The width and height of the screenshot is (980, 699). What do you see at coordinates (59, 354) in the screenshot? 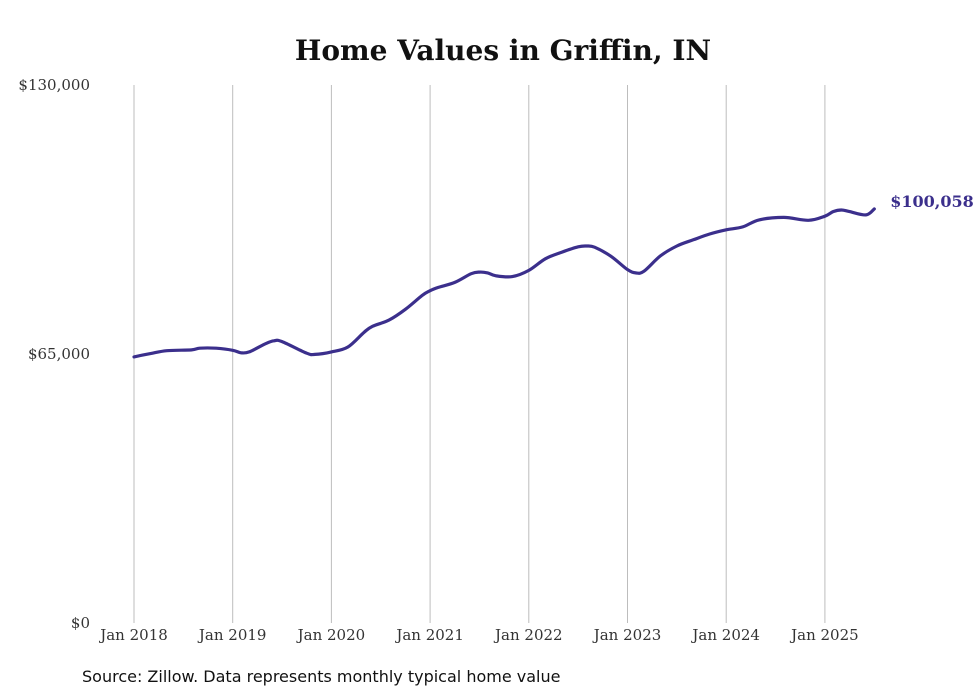
I see `y-tick-label: $65,000` at bounding box center [59, 354].